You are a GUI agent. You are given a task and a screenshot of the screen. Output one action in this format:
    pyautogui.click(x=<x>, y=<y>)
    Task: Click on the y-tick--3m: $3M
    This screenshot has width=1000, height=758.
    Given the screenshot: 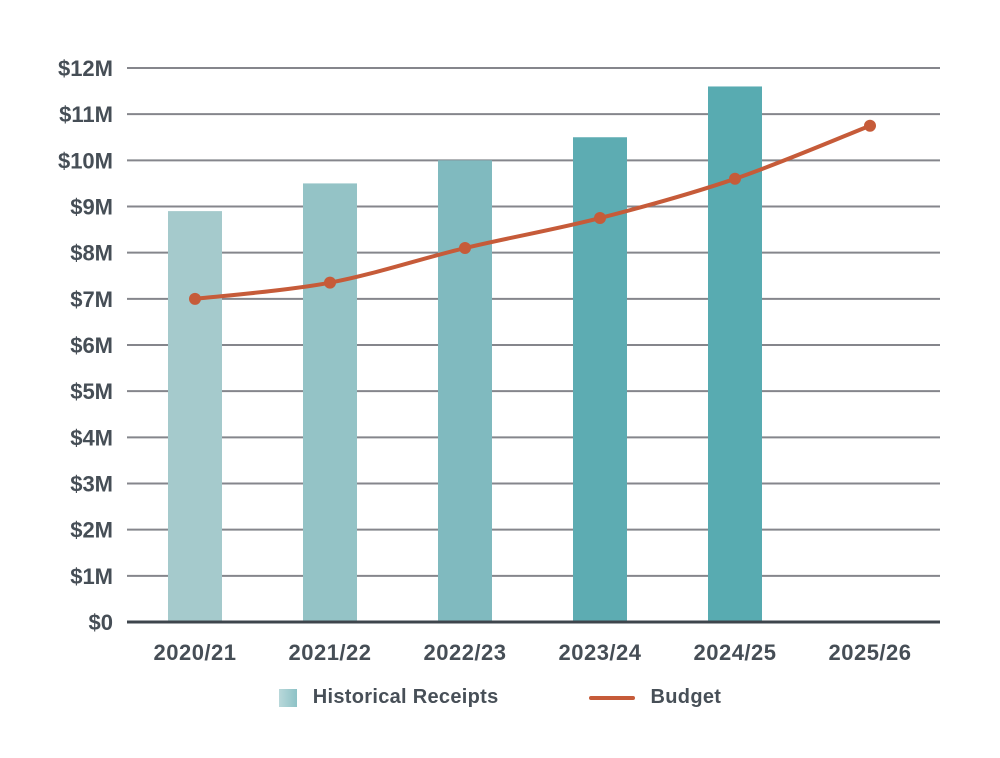 What is the action you would take?
    pyautogui.click(x=91, y=483)
    